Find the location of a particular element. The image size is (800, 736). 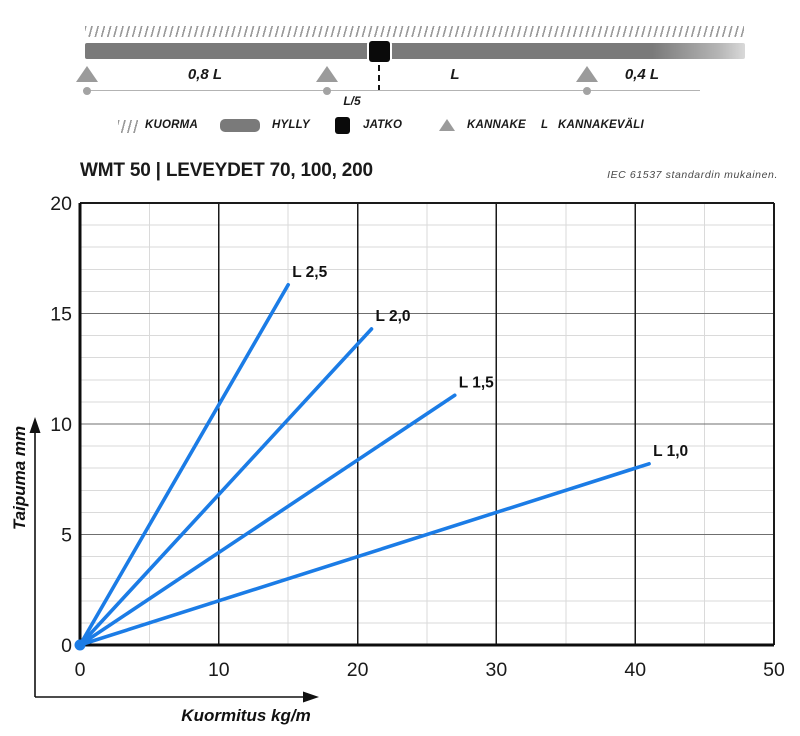

page-title: WMT 50 | LEVEYDET 70, 100, 200 is located at coordinates (226, 170).